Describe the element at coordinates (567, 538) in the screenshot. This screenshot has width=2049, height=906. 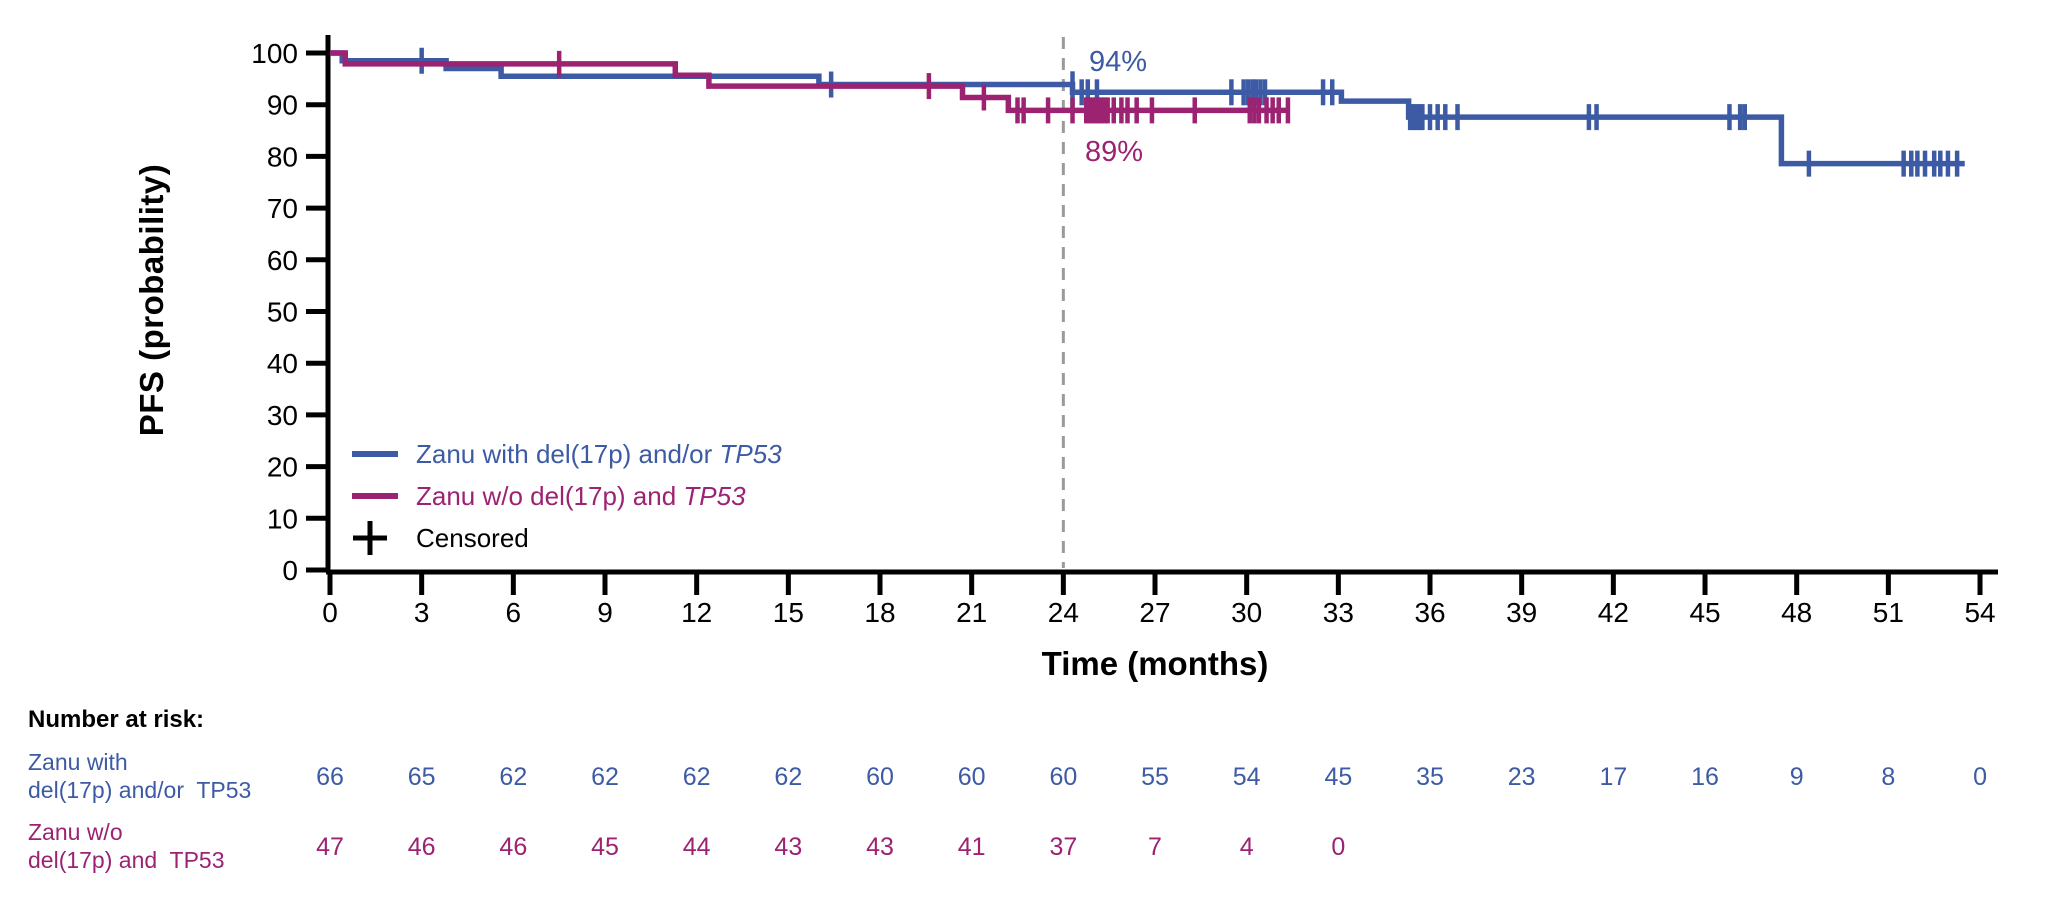
I see `legend-item-censored: Censored` at that location.